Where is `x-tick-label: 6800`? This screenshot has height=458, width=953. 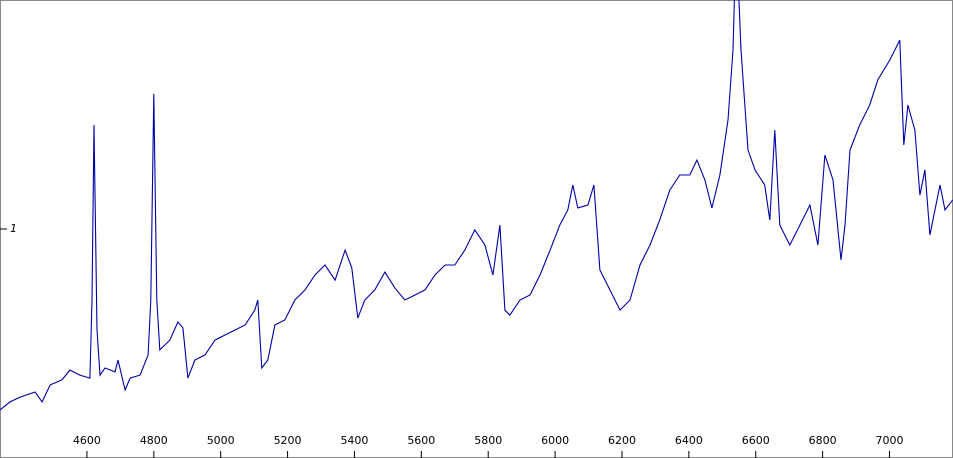 x-tick-label: 6800 is located at coordinates (823, 440).